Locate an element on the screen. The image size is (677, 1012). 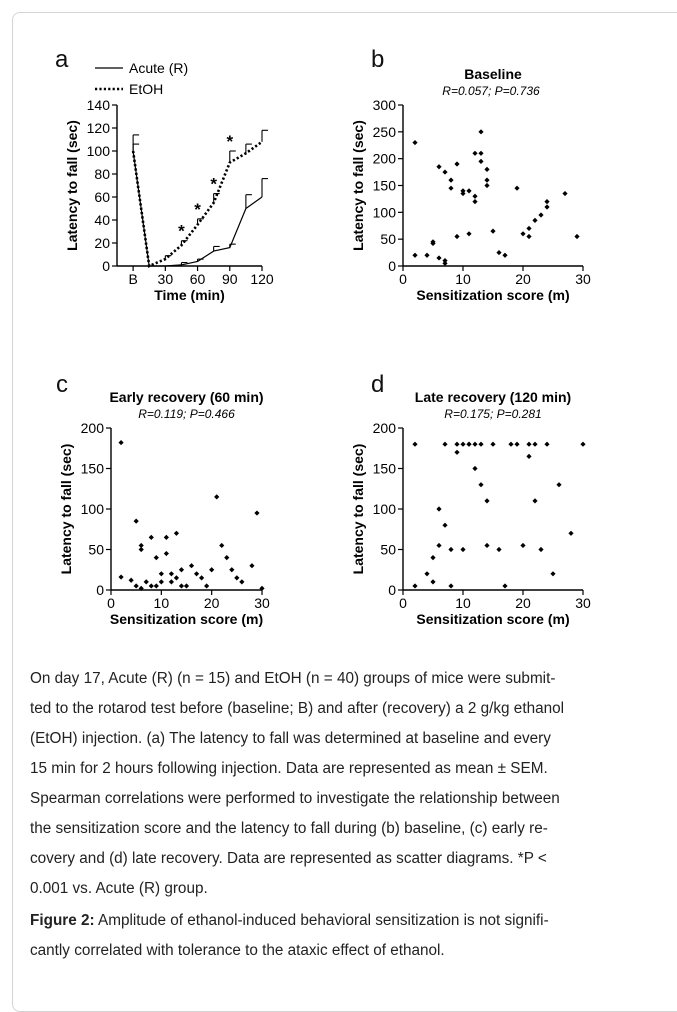
y-tick-label: 300 is located at coordinates (385, 105).